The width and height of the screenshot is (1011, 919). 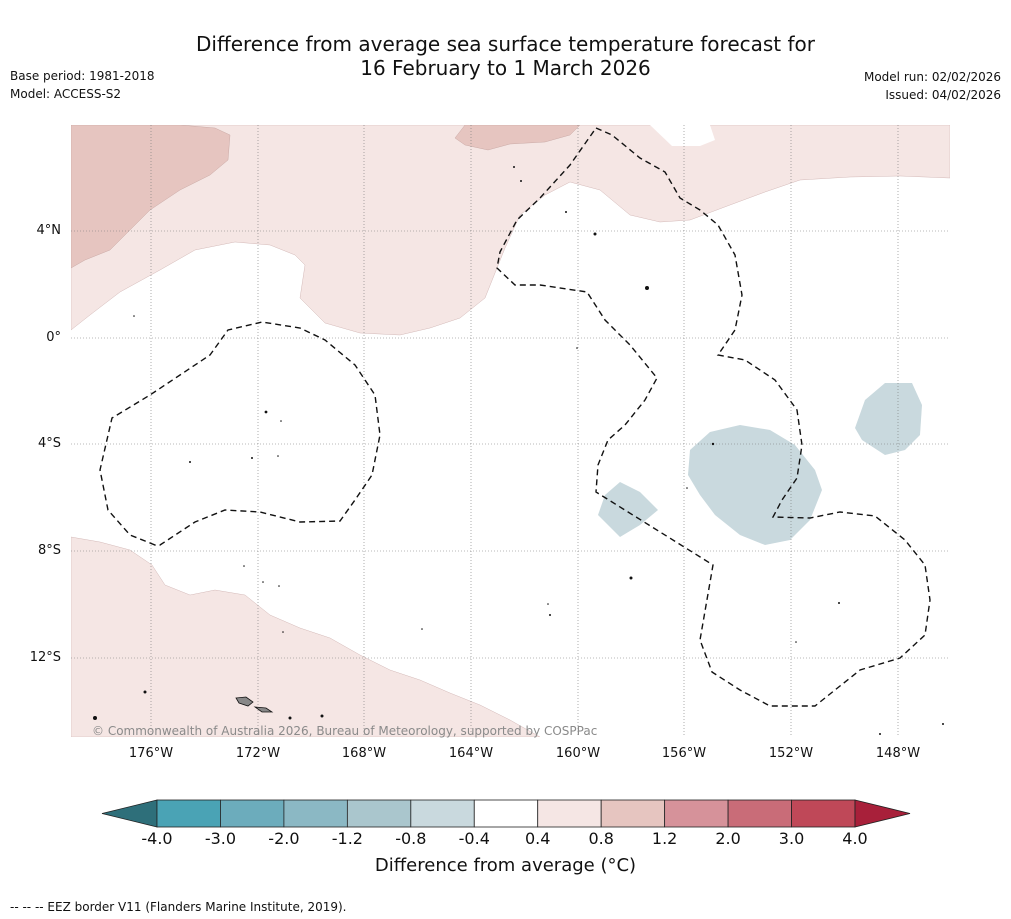 What do you see at coordinates (505, 865) in the screenshot?
I see `colorbar-title: Difference from average (°C)` at bounding box center [505, 865].